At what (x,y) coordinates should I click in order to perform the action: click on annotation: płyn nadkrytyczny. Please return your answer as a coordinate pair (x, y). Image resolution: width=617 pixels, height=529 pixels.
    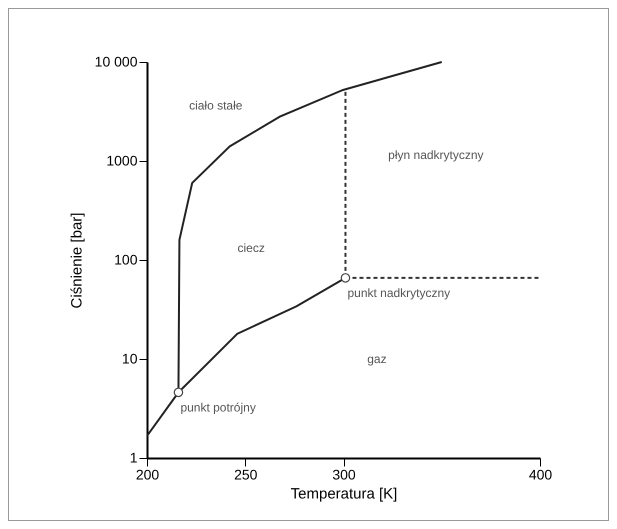
    Looking at the image, I should click on (436, 155).